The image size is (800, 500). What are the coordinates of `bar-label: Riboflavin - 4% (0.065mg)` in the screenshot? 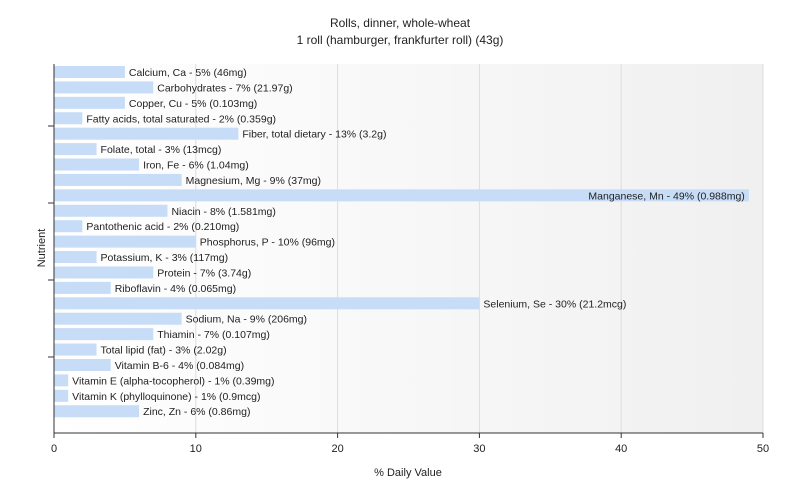 It's located at (175, 289).